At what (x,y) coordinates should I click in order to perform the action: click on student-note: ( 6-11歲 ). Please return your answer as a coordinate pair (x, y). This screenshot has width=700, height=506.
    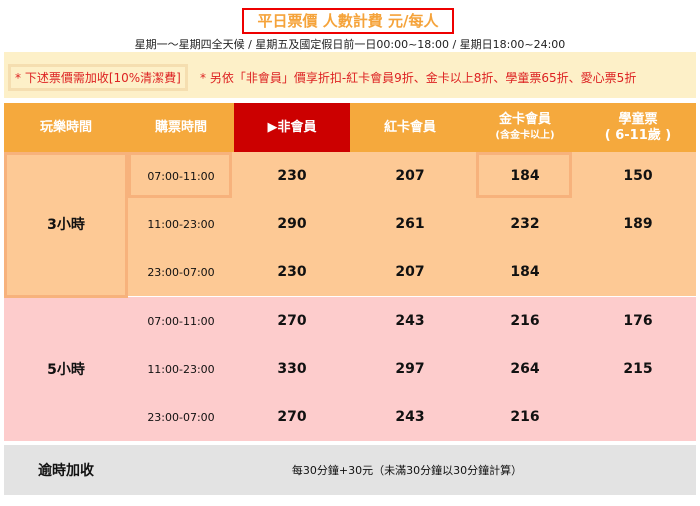
    Looking at the image, I should click on (638, 135).